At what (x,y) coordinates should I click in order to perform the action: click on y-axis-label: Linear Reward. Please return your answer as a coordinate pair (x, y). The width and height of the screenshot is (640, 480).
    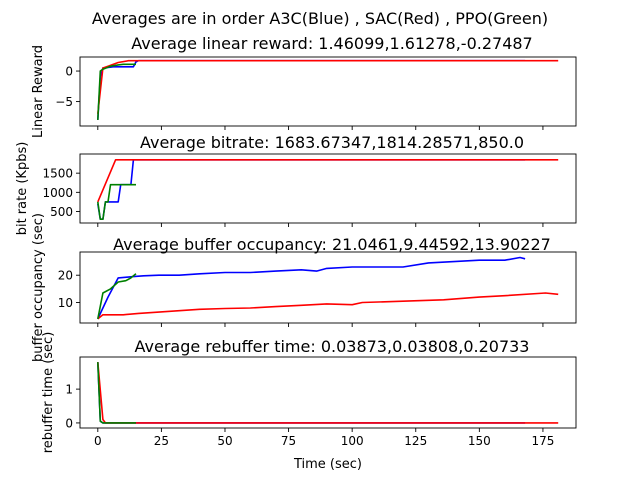
    Looking at the image, I should click on (38, 91).